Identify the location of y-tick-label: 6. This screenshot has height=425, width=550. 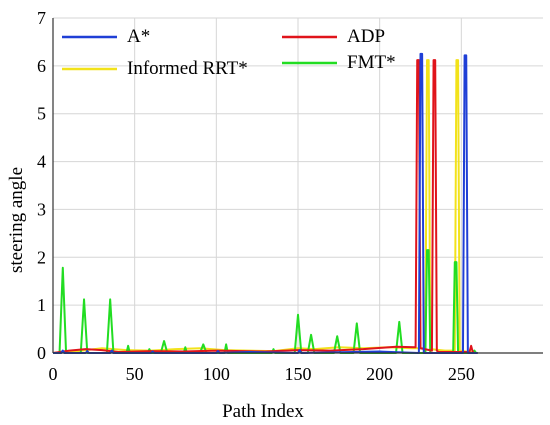
(41, 66).